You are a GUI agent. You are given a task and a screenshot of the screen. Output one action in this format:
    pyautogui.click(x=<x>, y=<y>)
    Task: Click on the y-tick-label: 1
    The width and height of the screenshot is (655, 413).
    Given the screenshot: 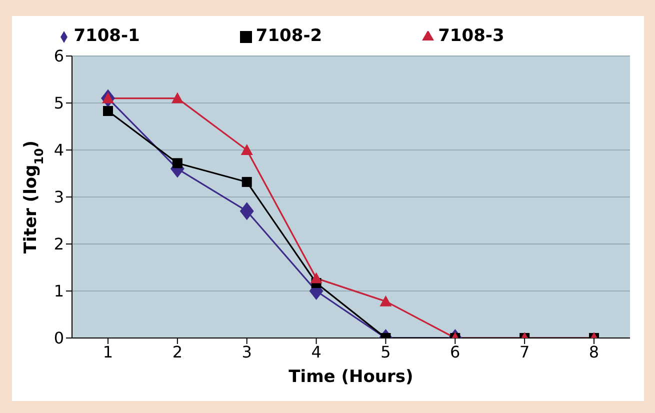 What is the action you would take?
    pyautogui.click(x=59, y=291)
    